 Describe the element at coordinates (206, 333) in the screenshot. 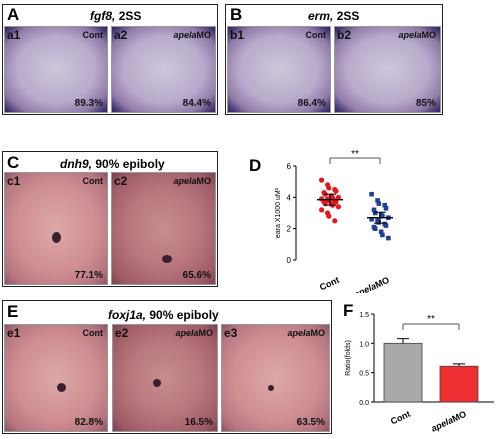

I see `condition-e2-rest: MO` at that location.